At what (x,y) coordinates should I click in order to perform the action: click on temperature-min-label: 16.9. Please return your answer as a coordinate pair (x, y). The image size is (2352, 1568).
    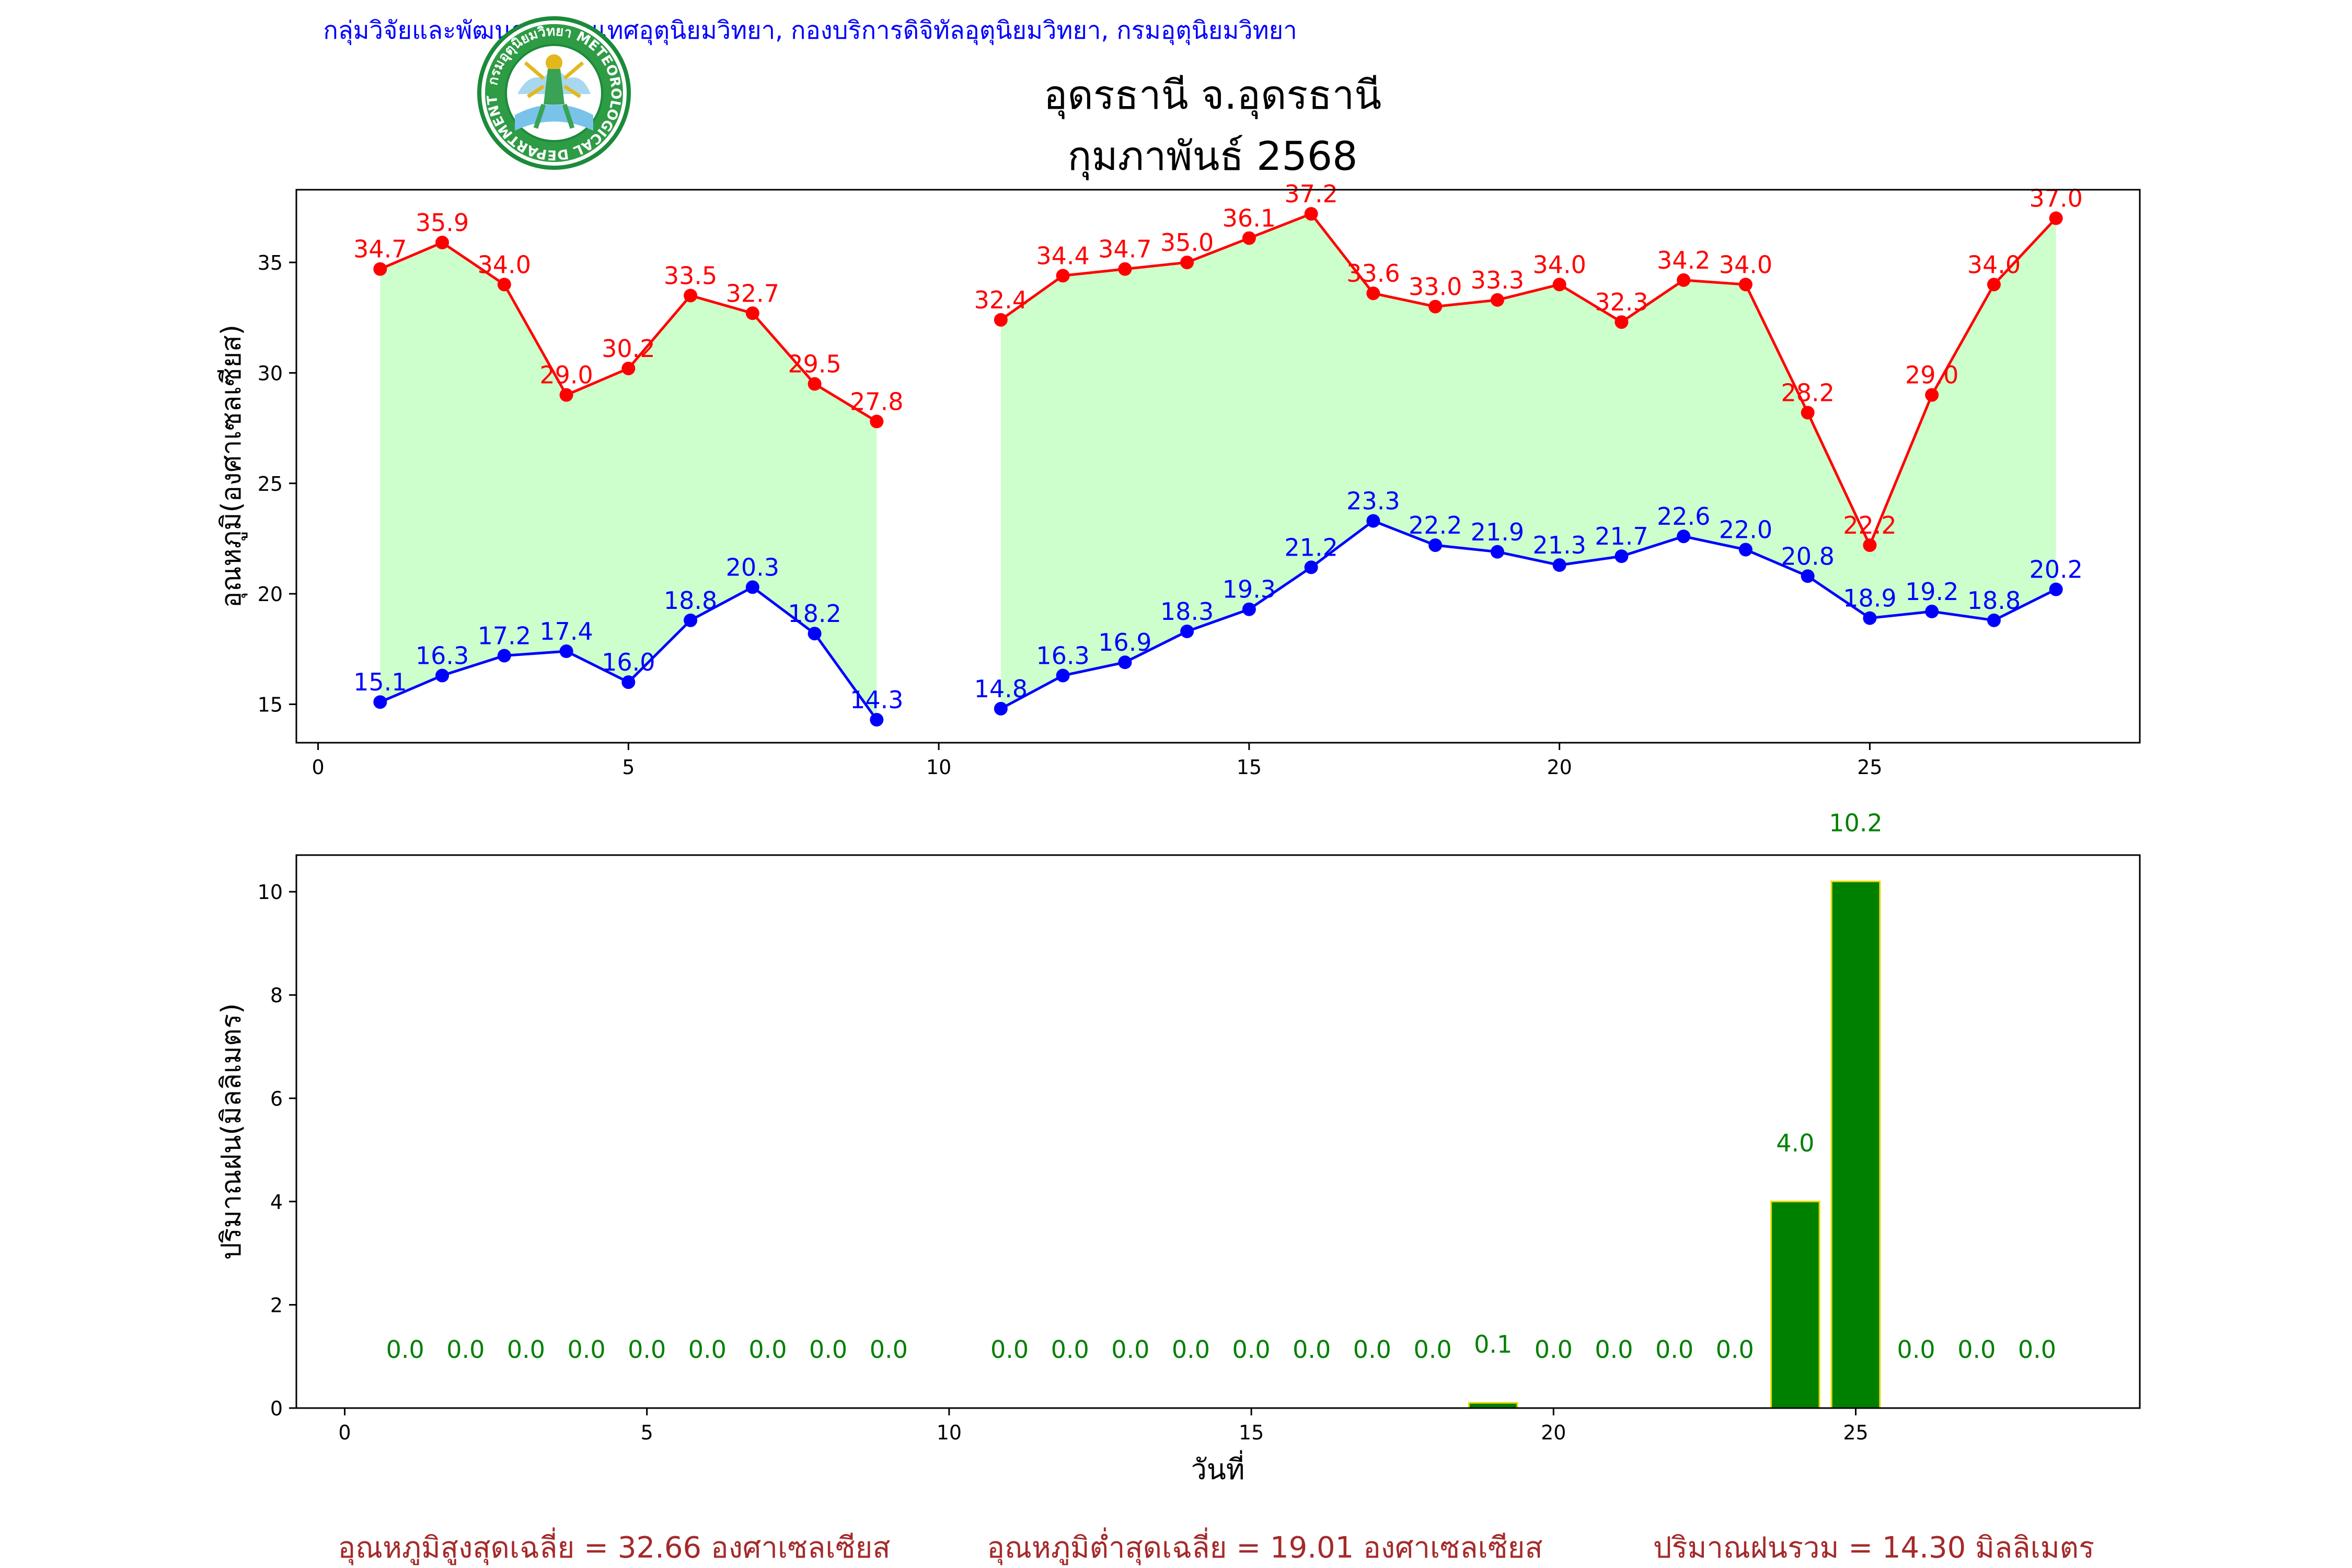
    Looking at the image, I should click on (1124, 642).